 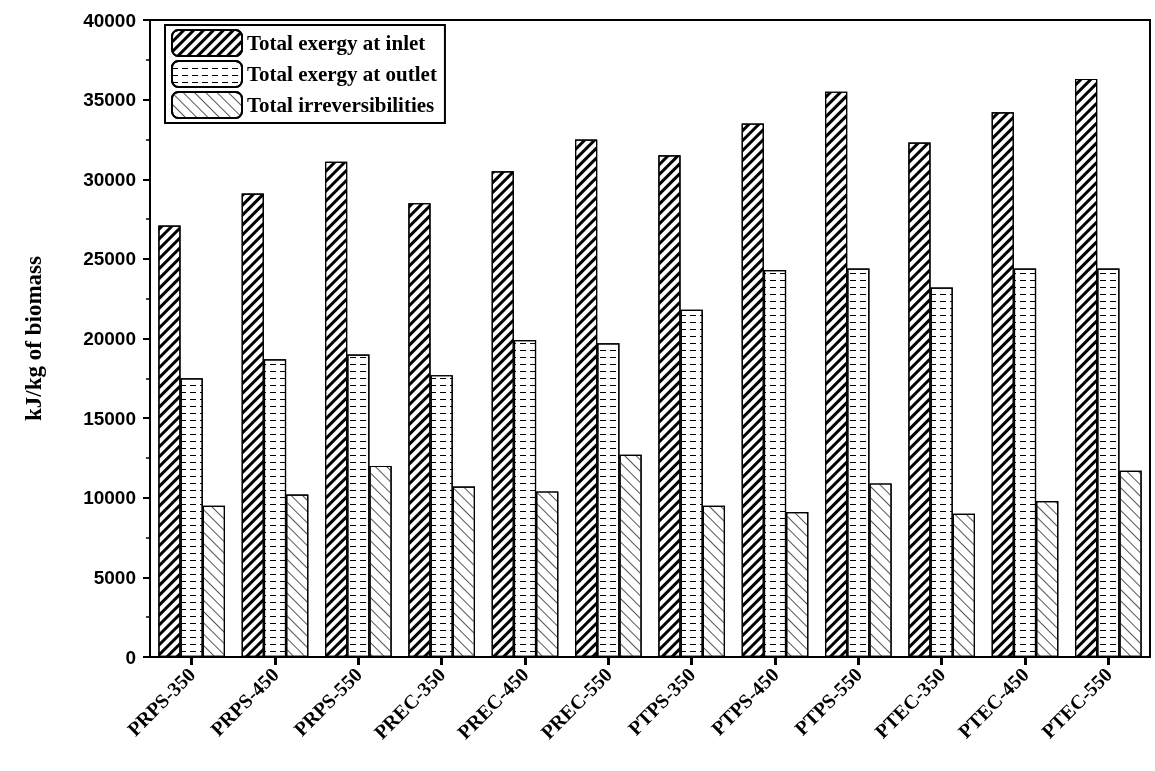 What do you see at coordinates (109, 179) in the screenshot?
I see `y-tick-label: 30000` at bounding box center [109, 179].